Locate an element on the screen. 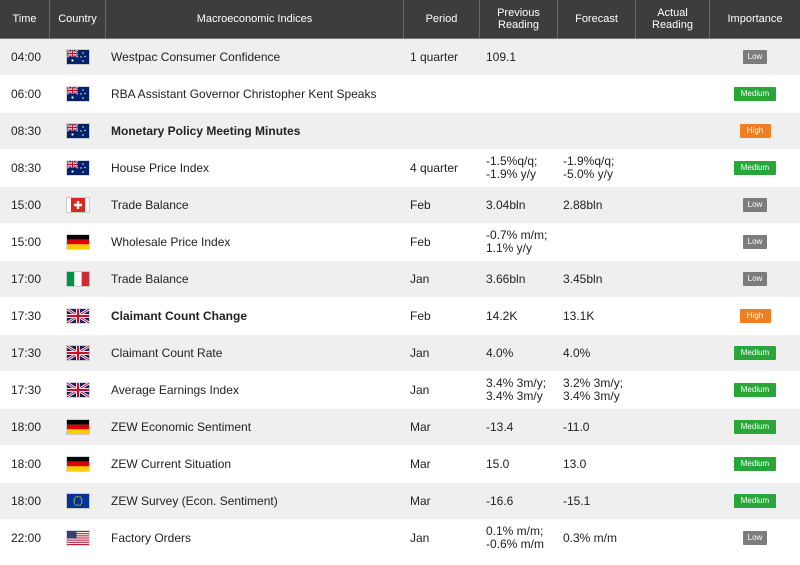 The width and height of the screenshot is (800, 565). forecast-line1: -1.9%q/q; is located at coordinates (589, 161).